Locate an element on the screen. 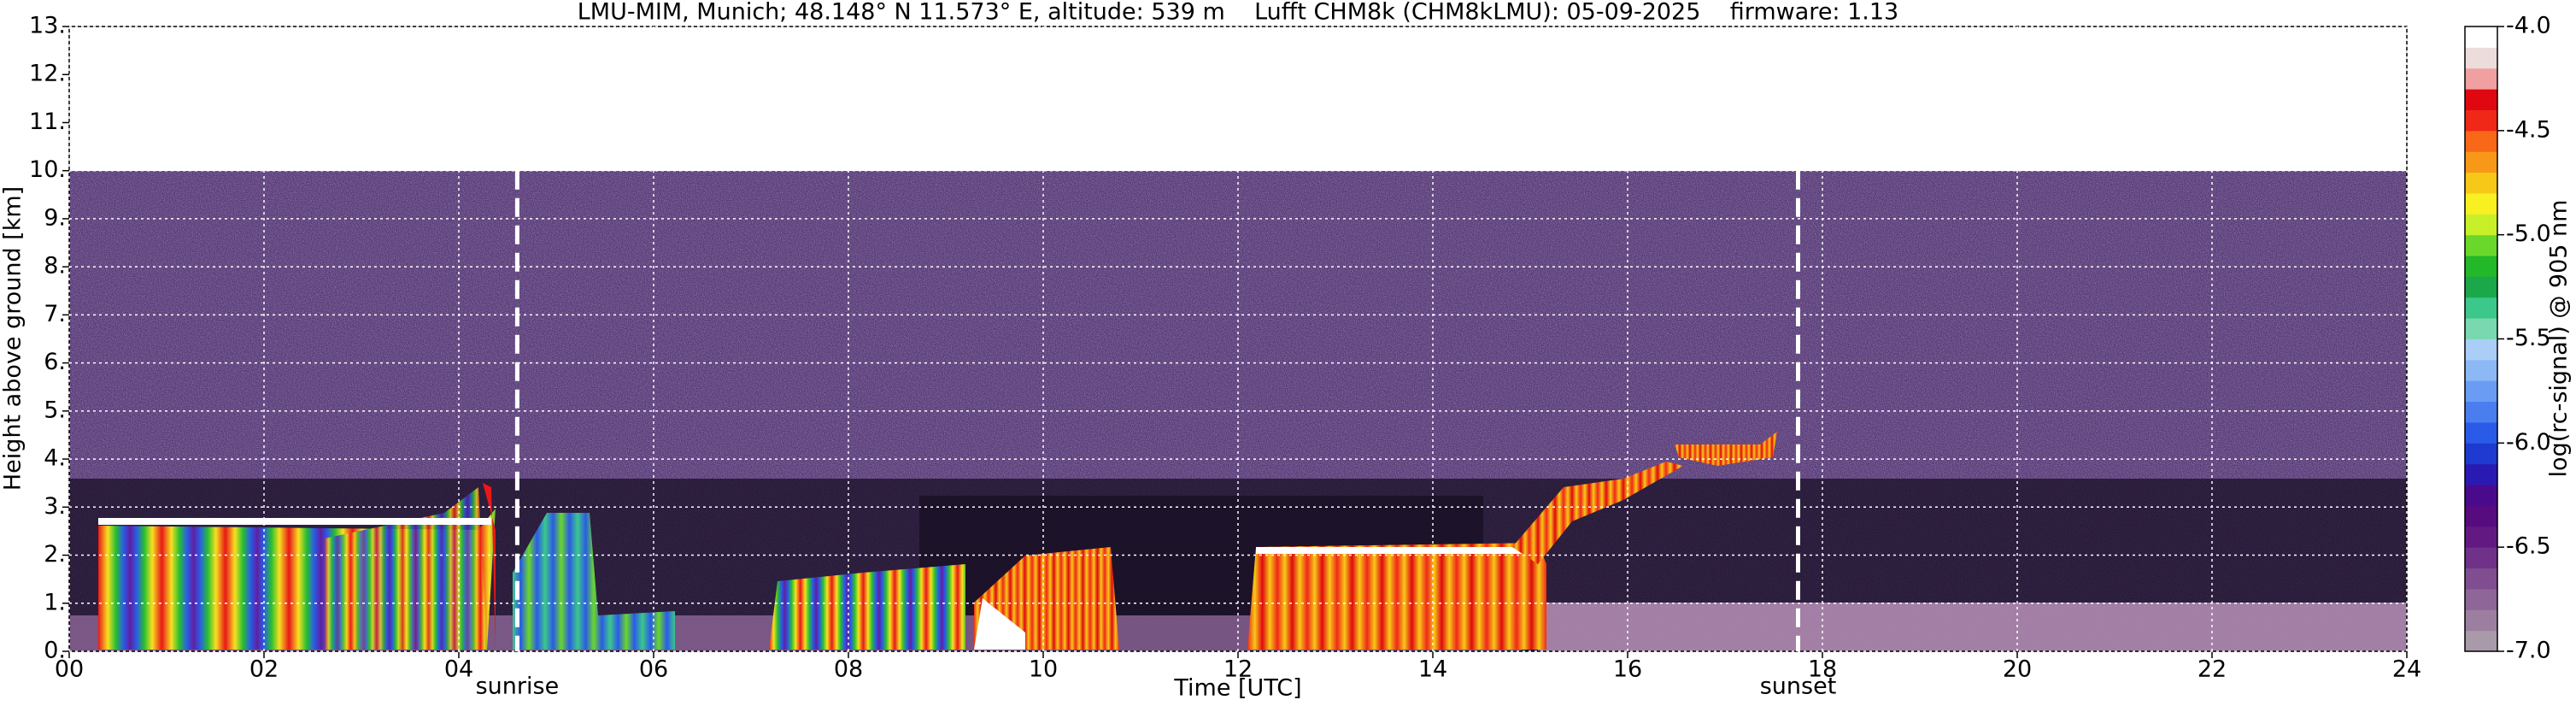 This screenshot has width=2576, height=706. x-tick-label: 04 is located at coordinates (458, 669).